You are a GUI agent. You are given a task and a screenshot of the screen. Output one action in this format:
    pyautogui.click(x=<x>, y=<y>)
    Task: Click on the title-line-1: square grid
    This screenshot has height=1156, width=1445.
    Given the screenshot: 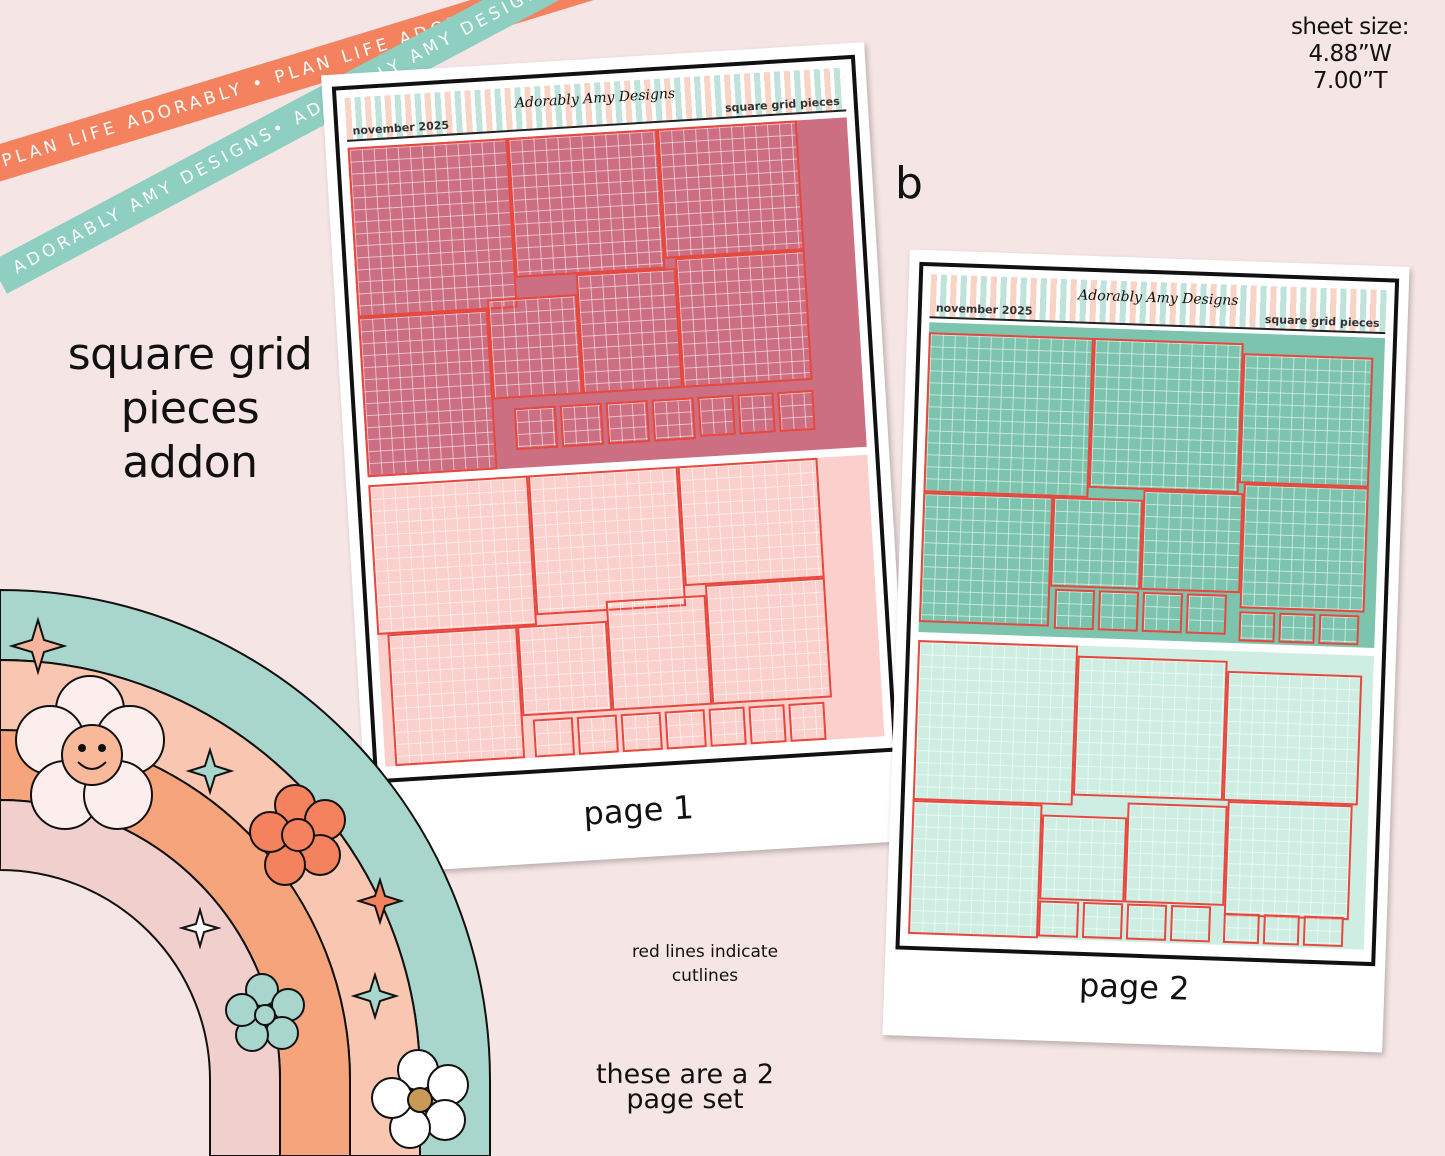 What is the action you would take?
    pyautogui.click(x=190, y=354)
    